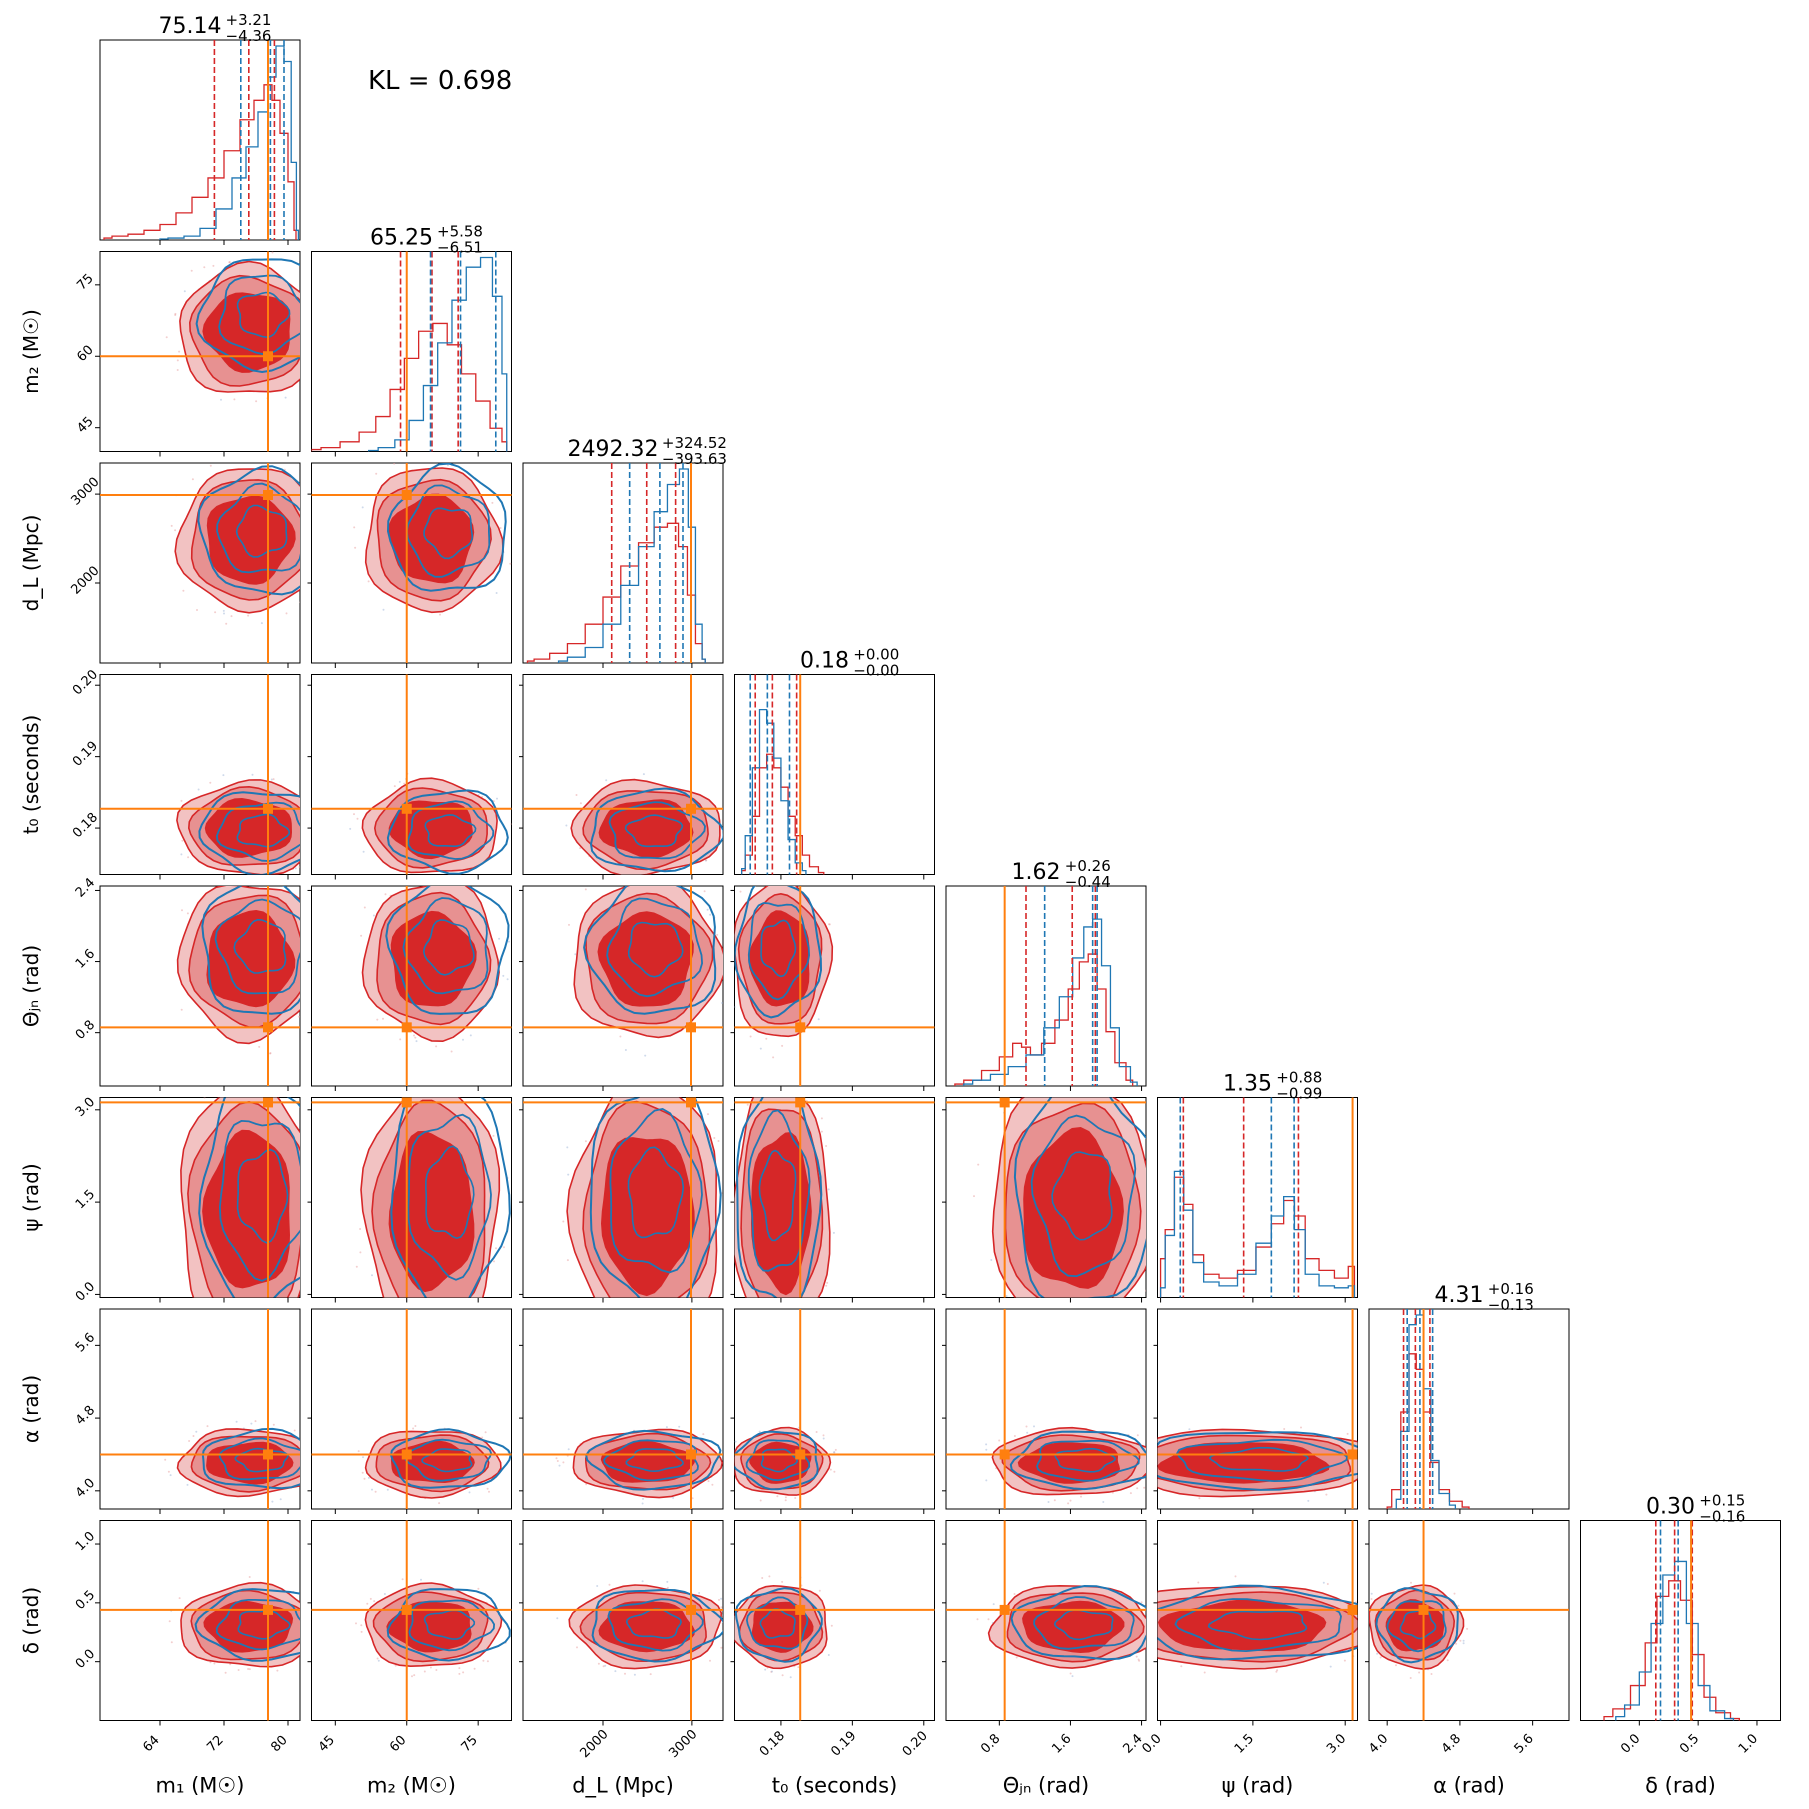 The width and height of the screenshot is (1809, 1809). Describe the element at coordinates (470, 1744) in the screenshot. I see `x-tick-label: 75` at that location.